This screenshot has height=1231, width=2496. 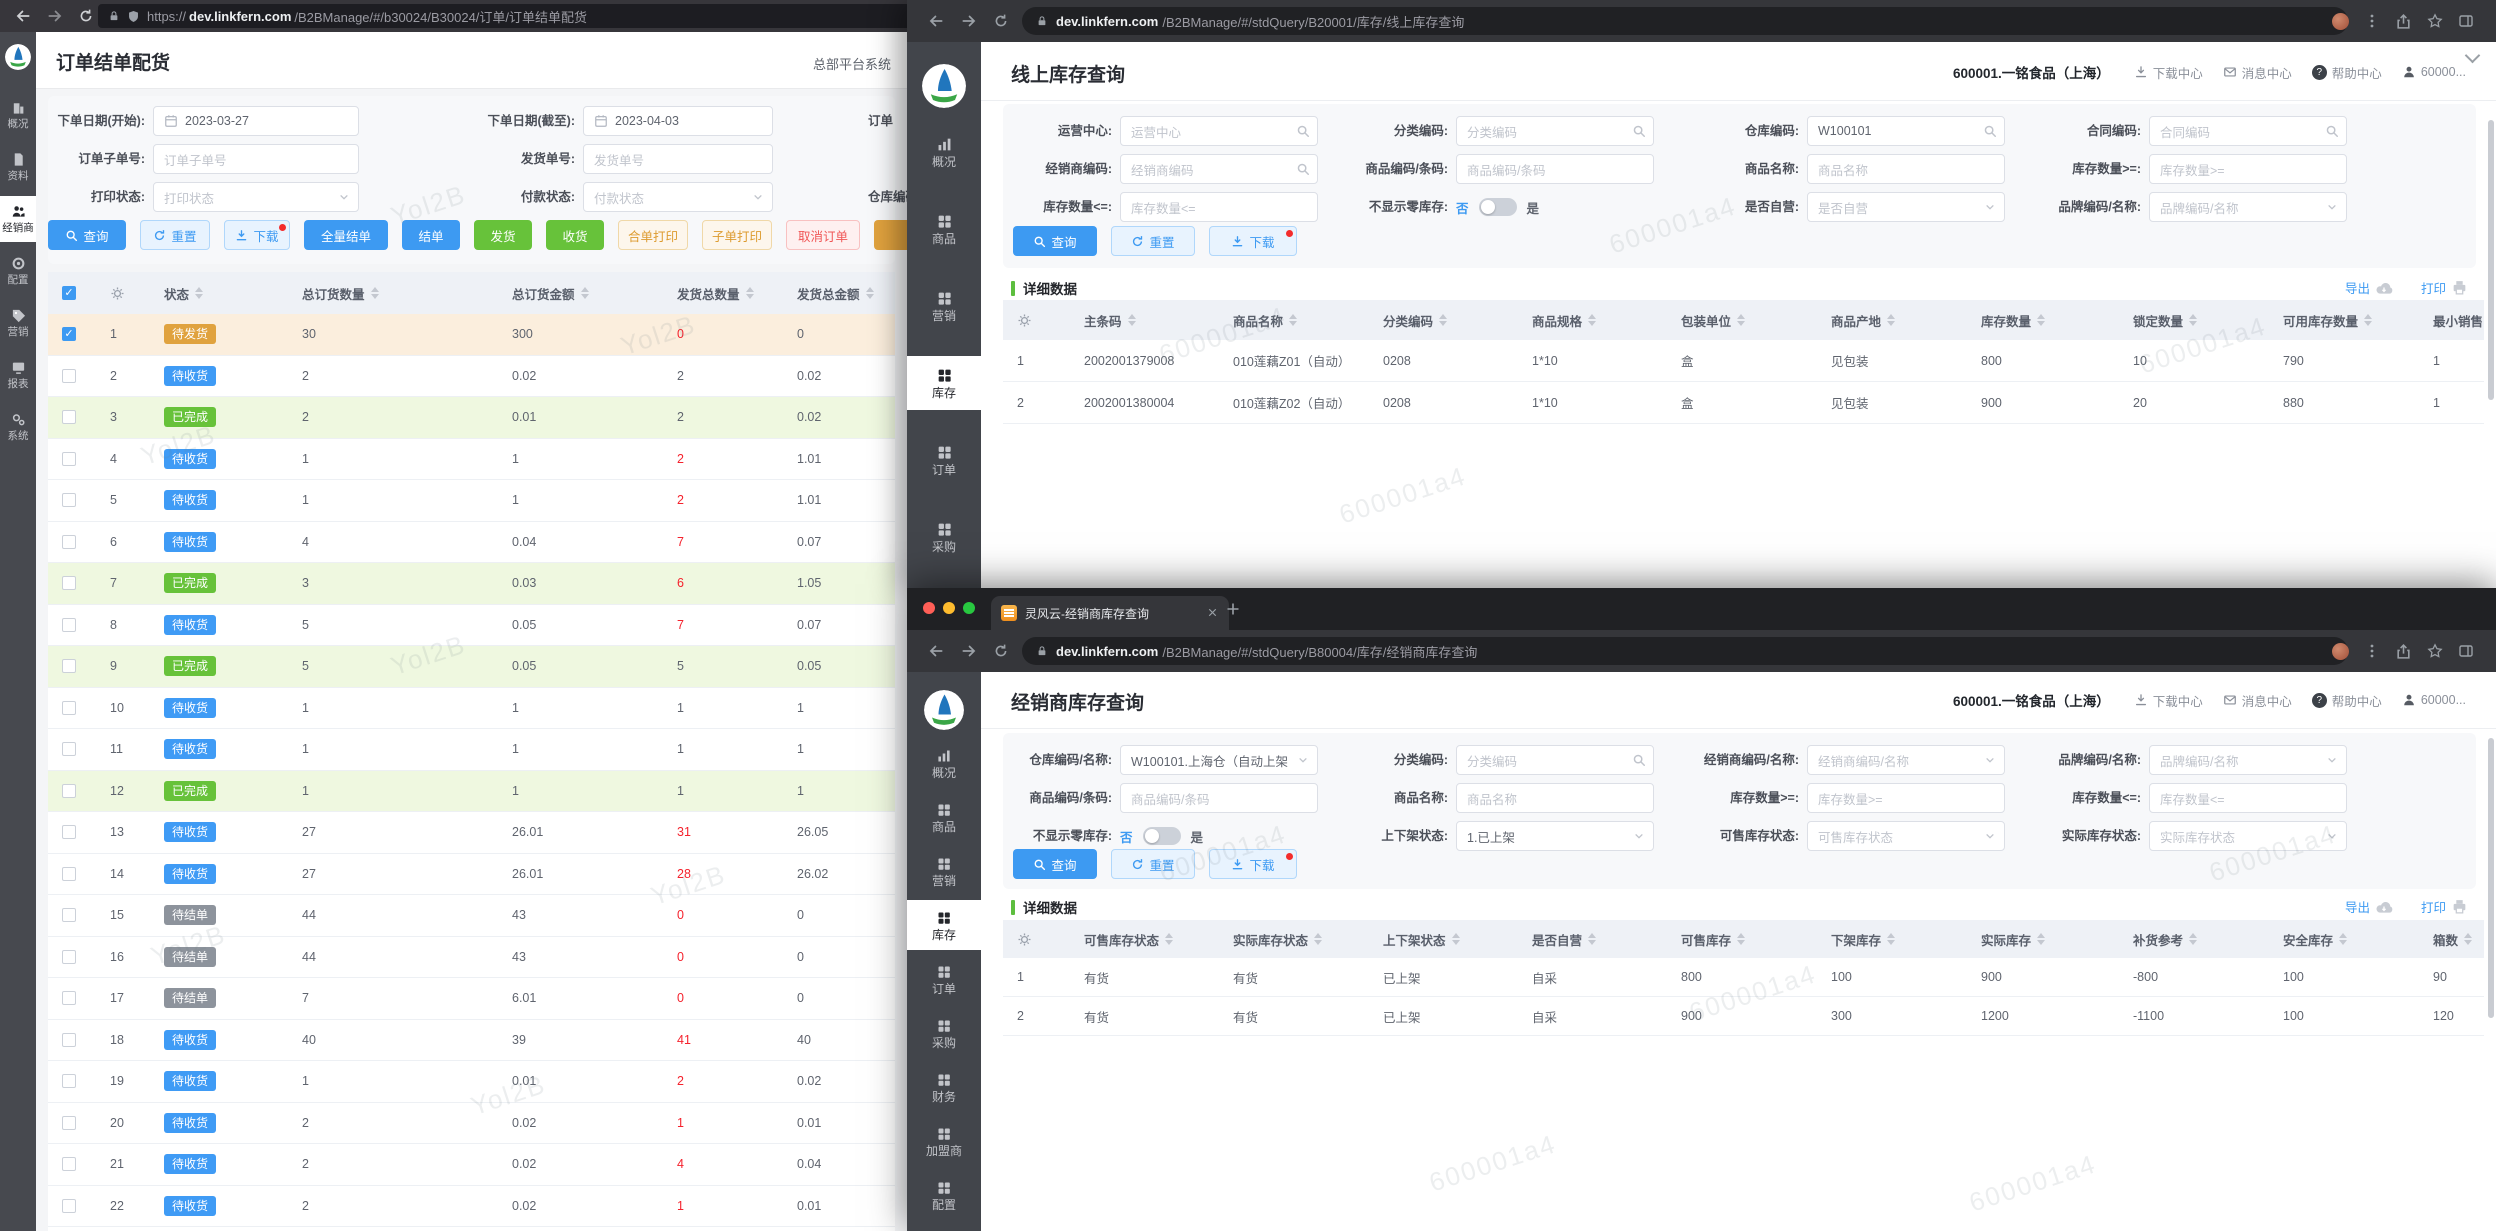 What do you see at coordinates (1306, 939) in the screenshot?
I see `column-header-实际库存状态: 实际库存状态` at bounding box center [1306, 939].